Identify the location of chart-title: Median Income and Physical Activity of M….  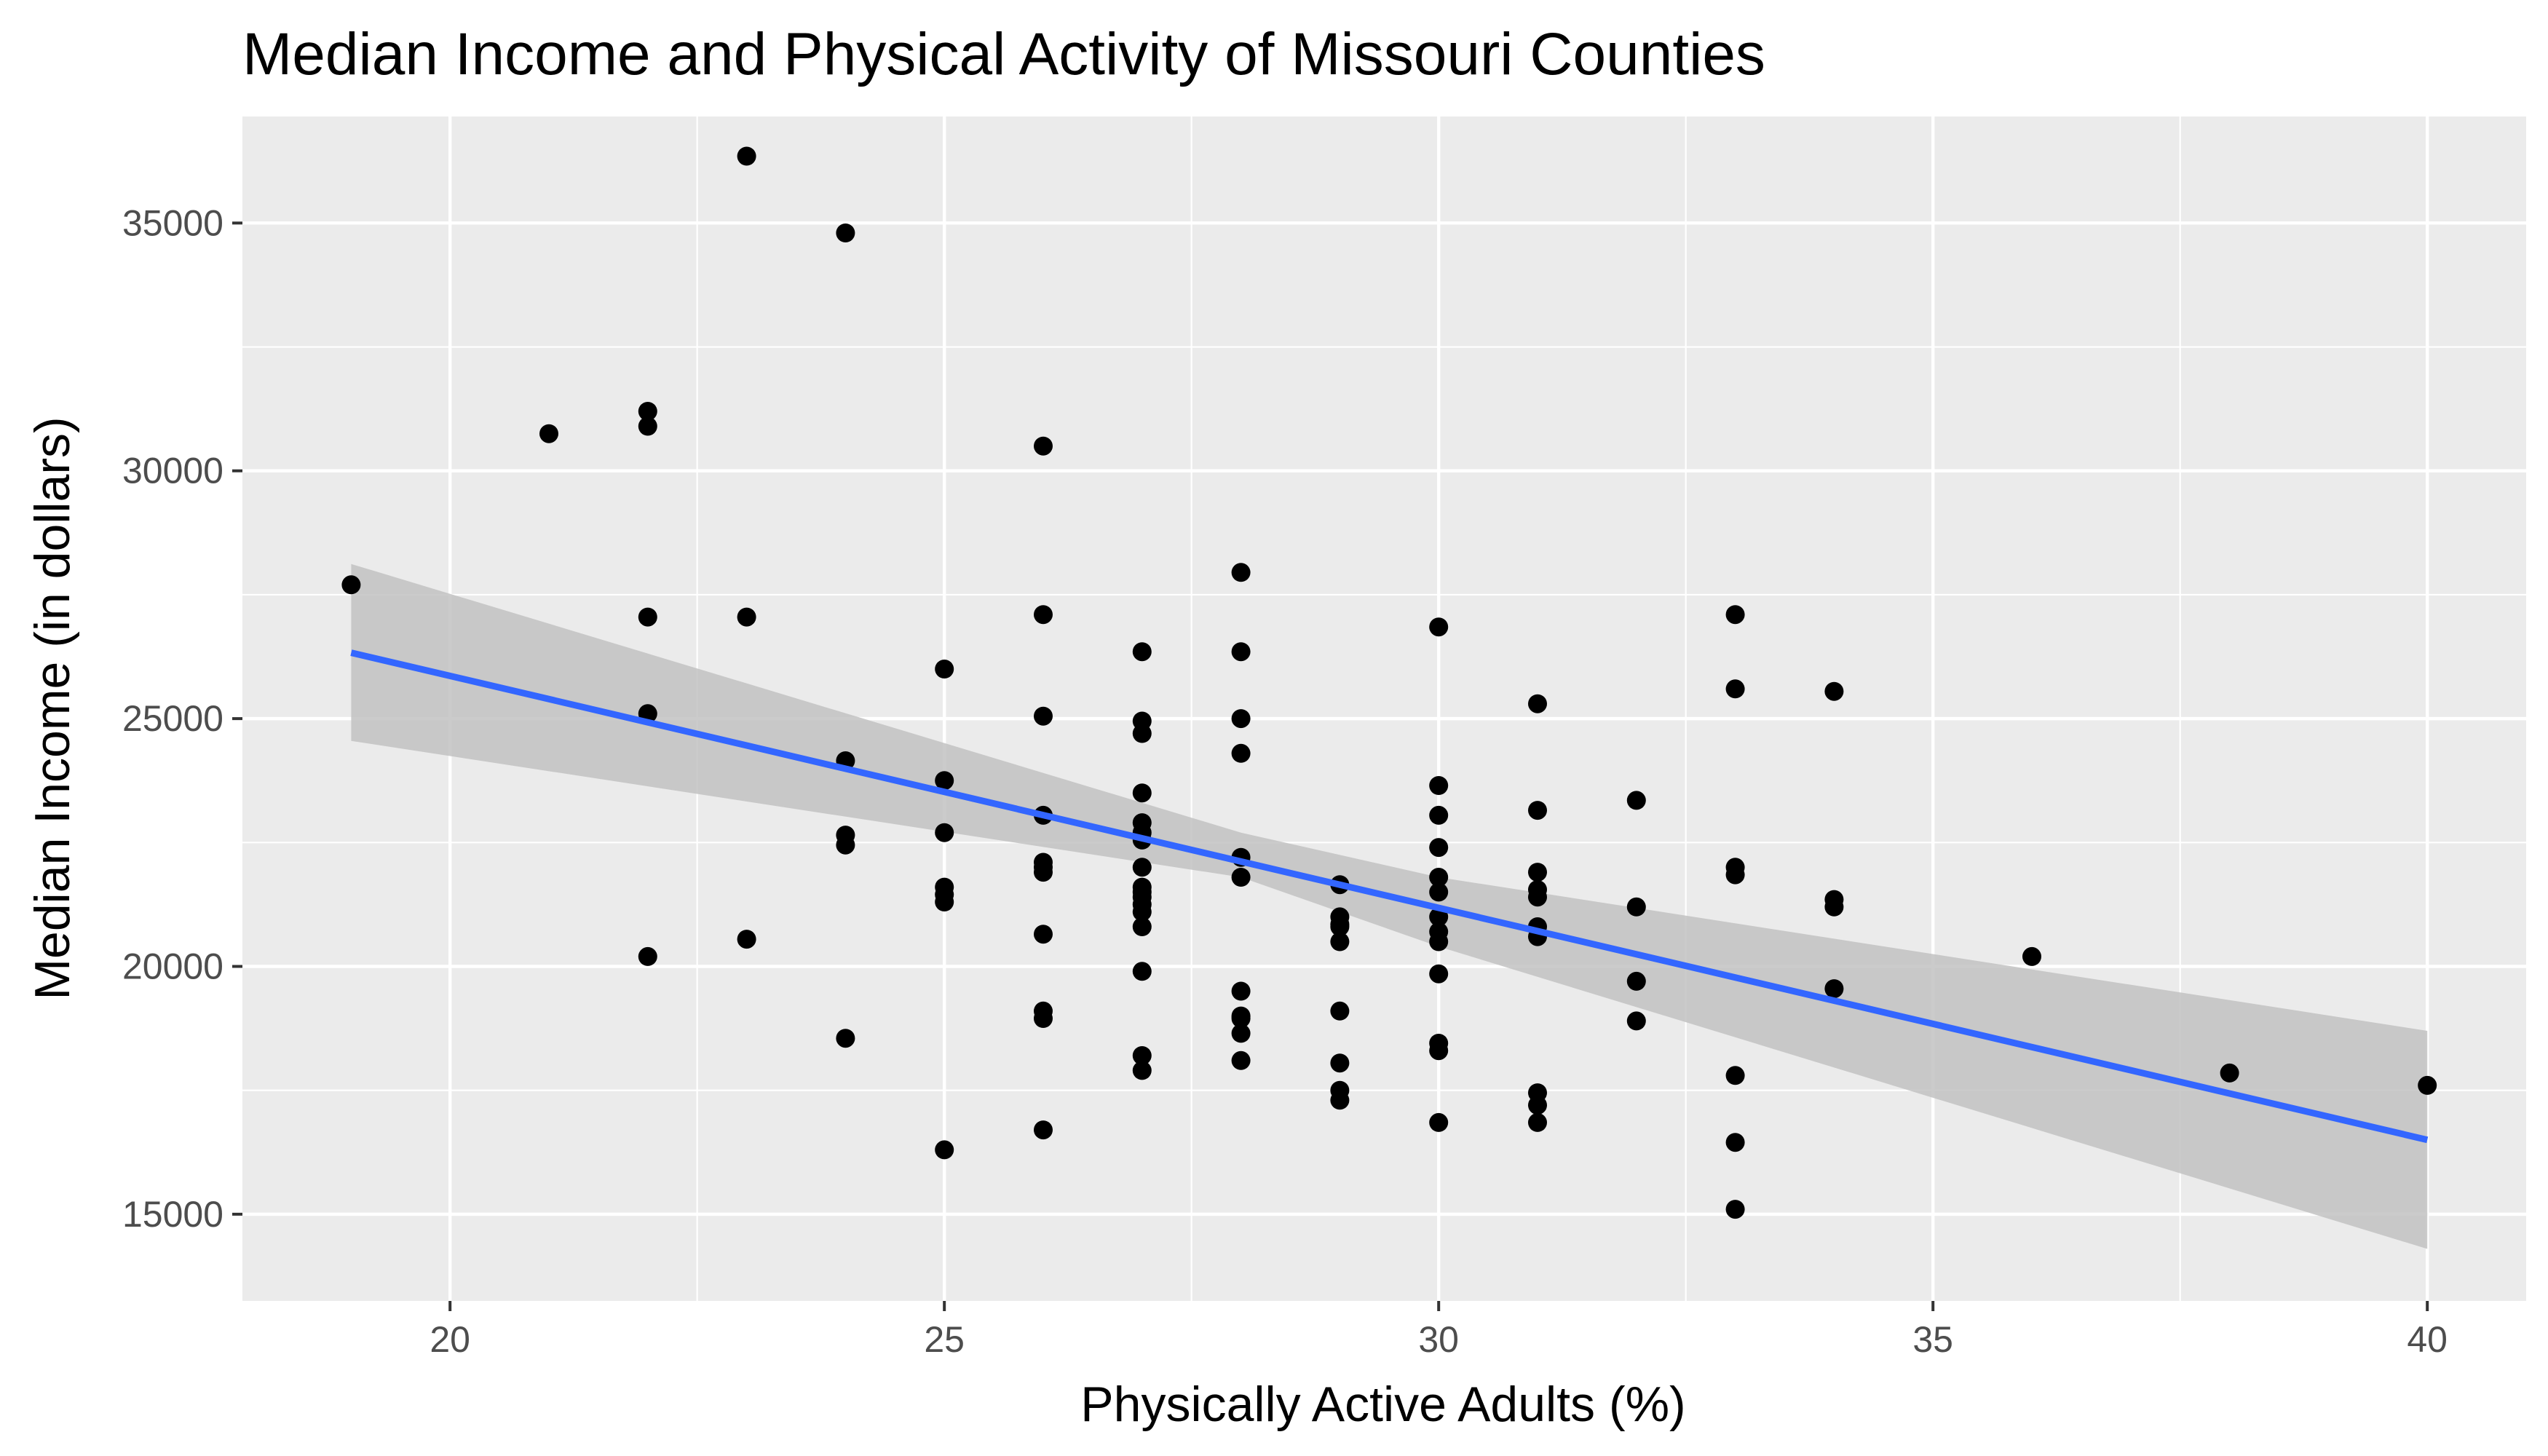
(1003, 54).